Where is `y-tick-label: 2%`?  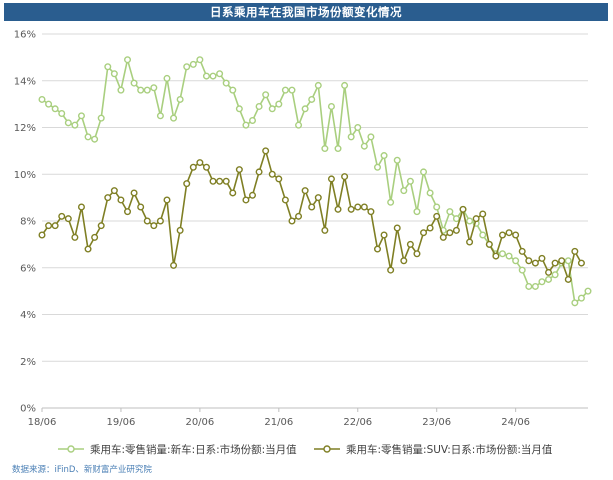 y-tick-label: 2% is located at coordinates (28, 362).